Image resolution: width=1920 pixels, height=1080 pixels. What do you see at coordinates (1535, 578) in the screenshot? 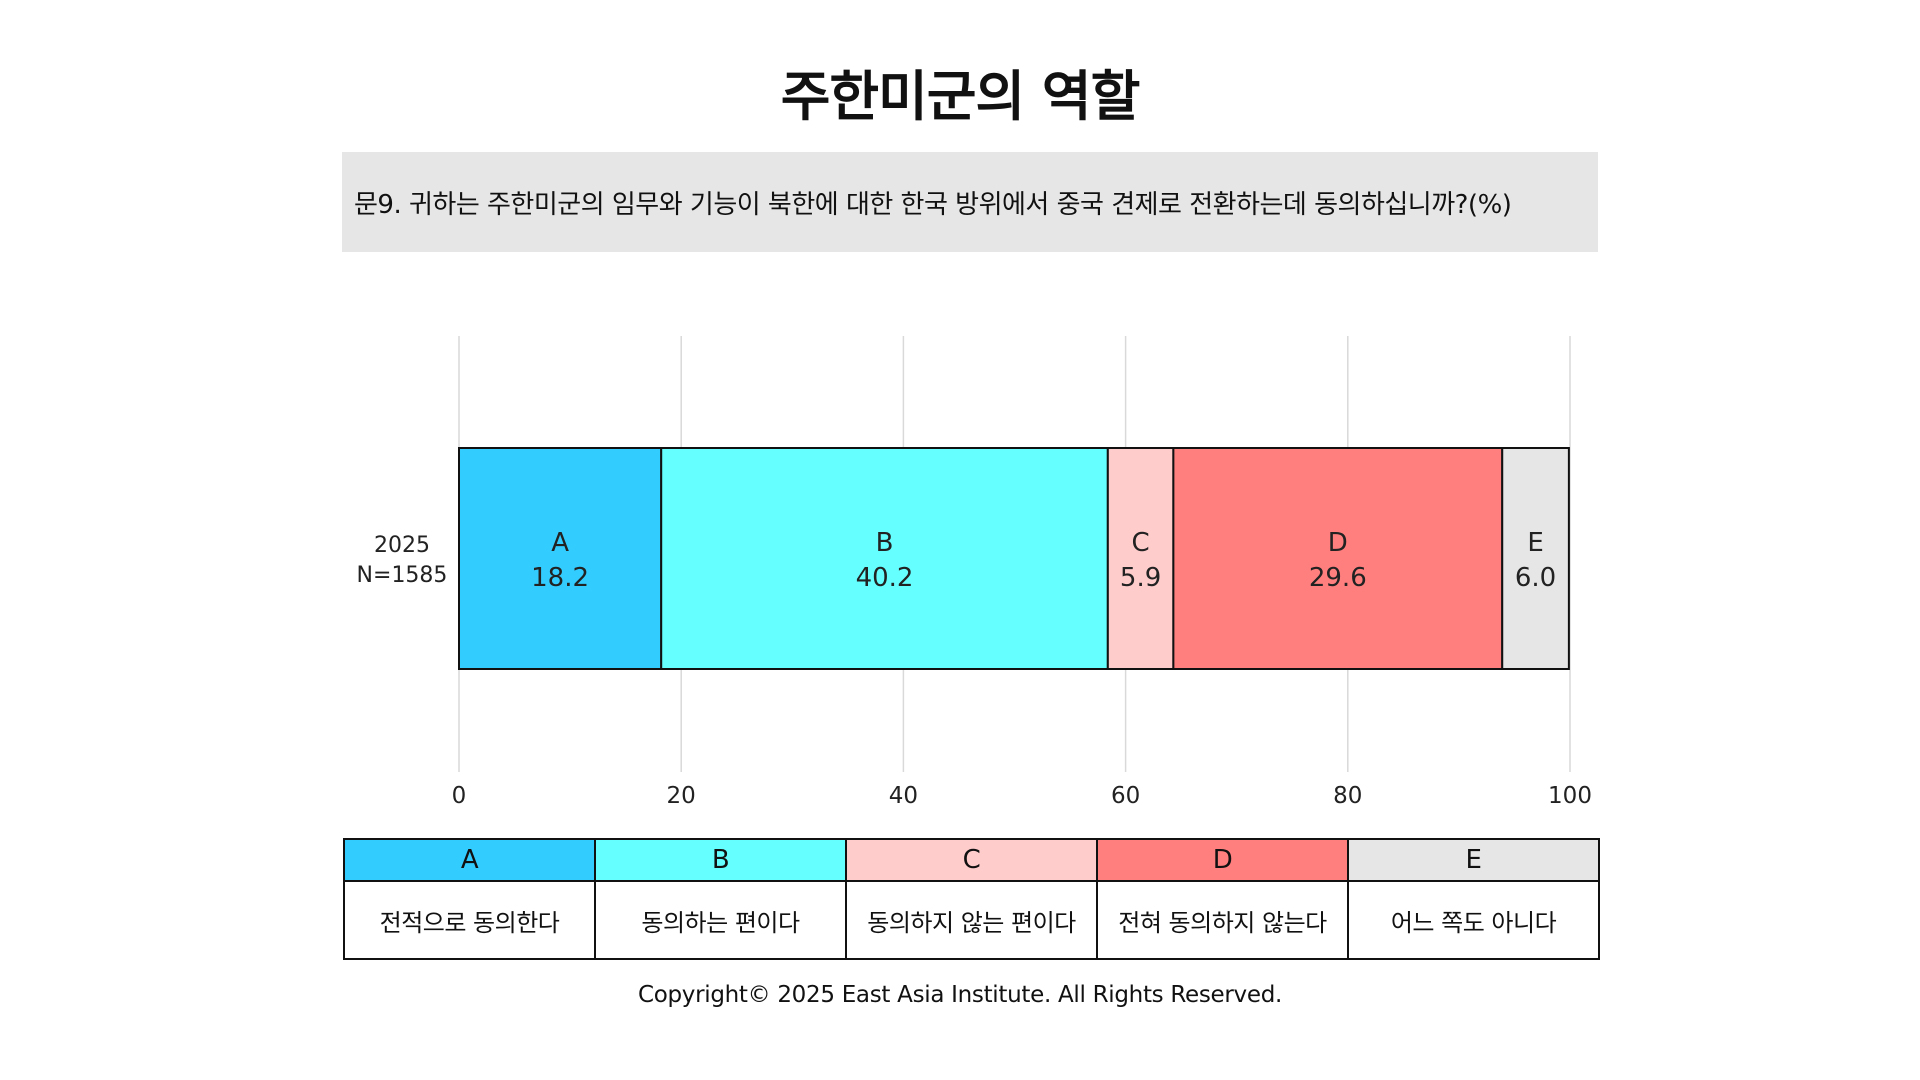
I see `segment-value-e: 6.0` at bounding box center [1535, 578].